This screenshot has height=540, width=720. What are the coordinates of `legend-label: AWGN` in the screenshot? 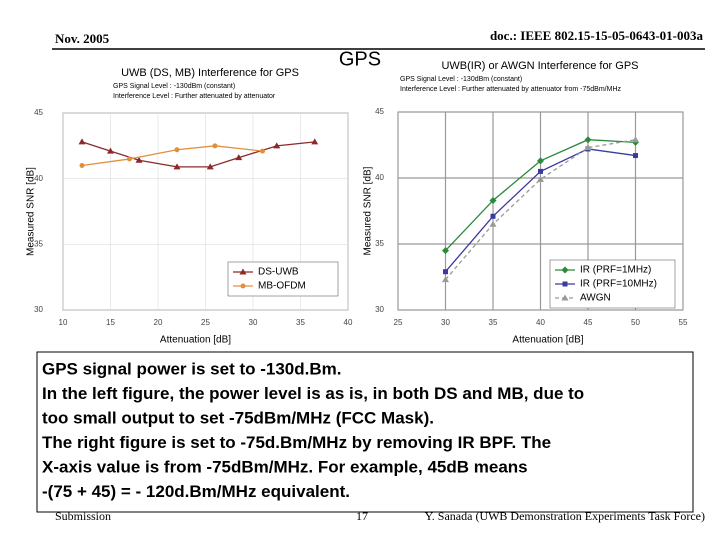 It's located at (595, 298).